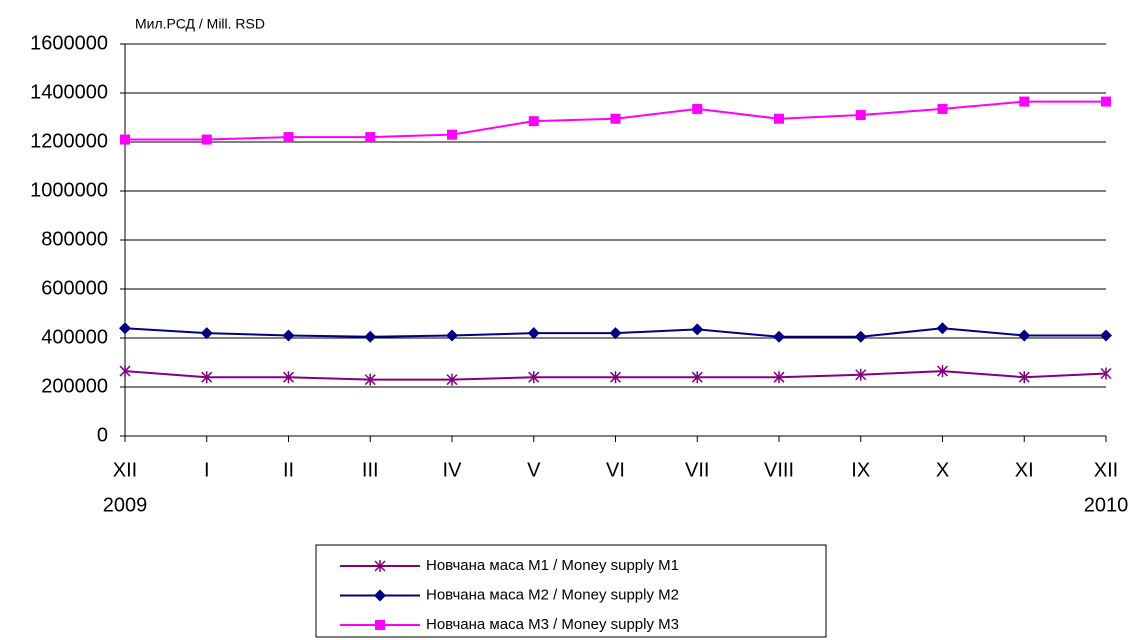  Describe the element at coordinates (552, 565) in the screenshot. I see `legend-label: Новчана маса M1 / Money supply M1` at that location.